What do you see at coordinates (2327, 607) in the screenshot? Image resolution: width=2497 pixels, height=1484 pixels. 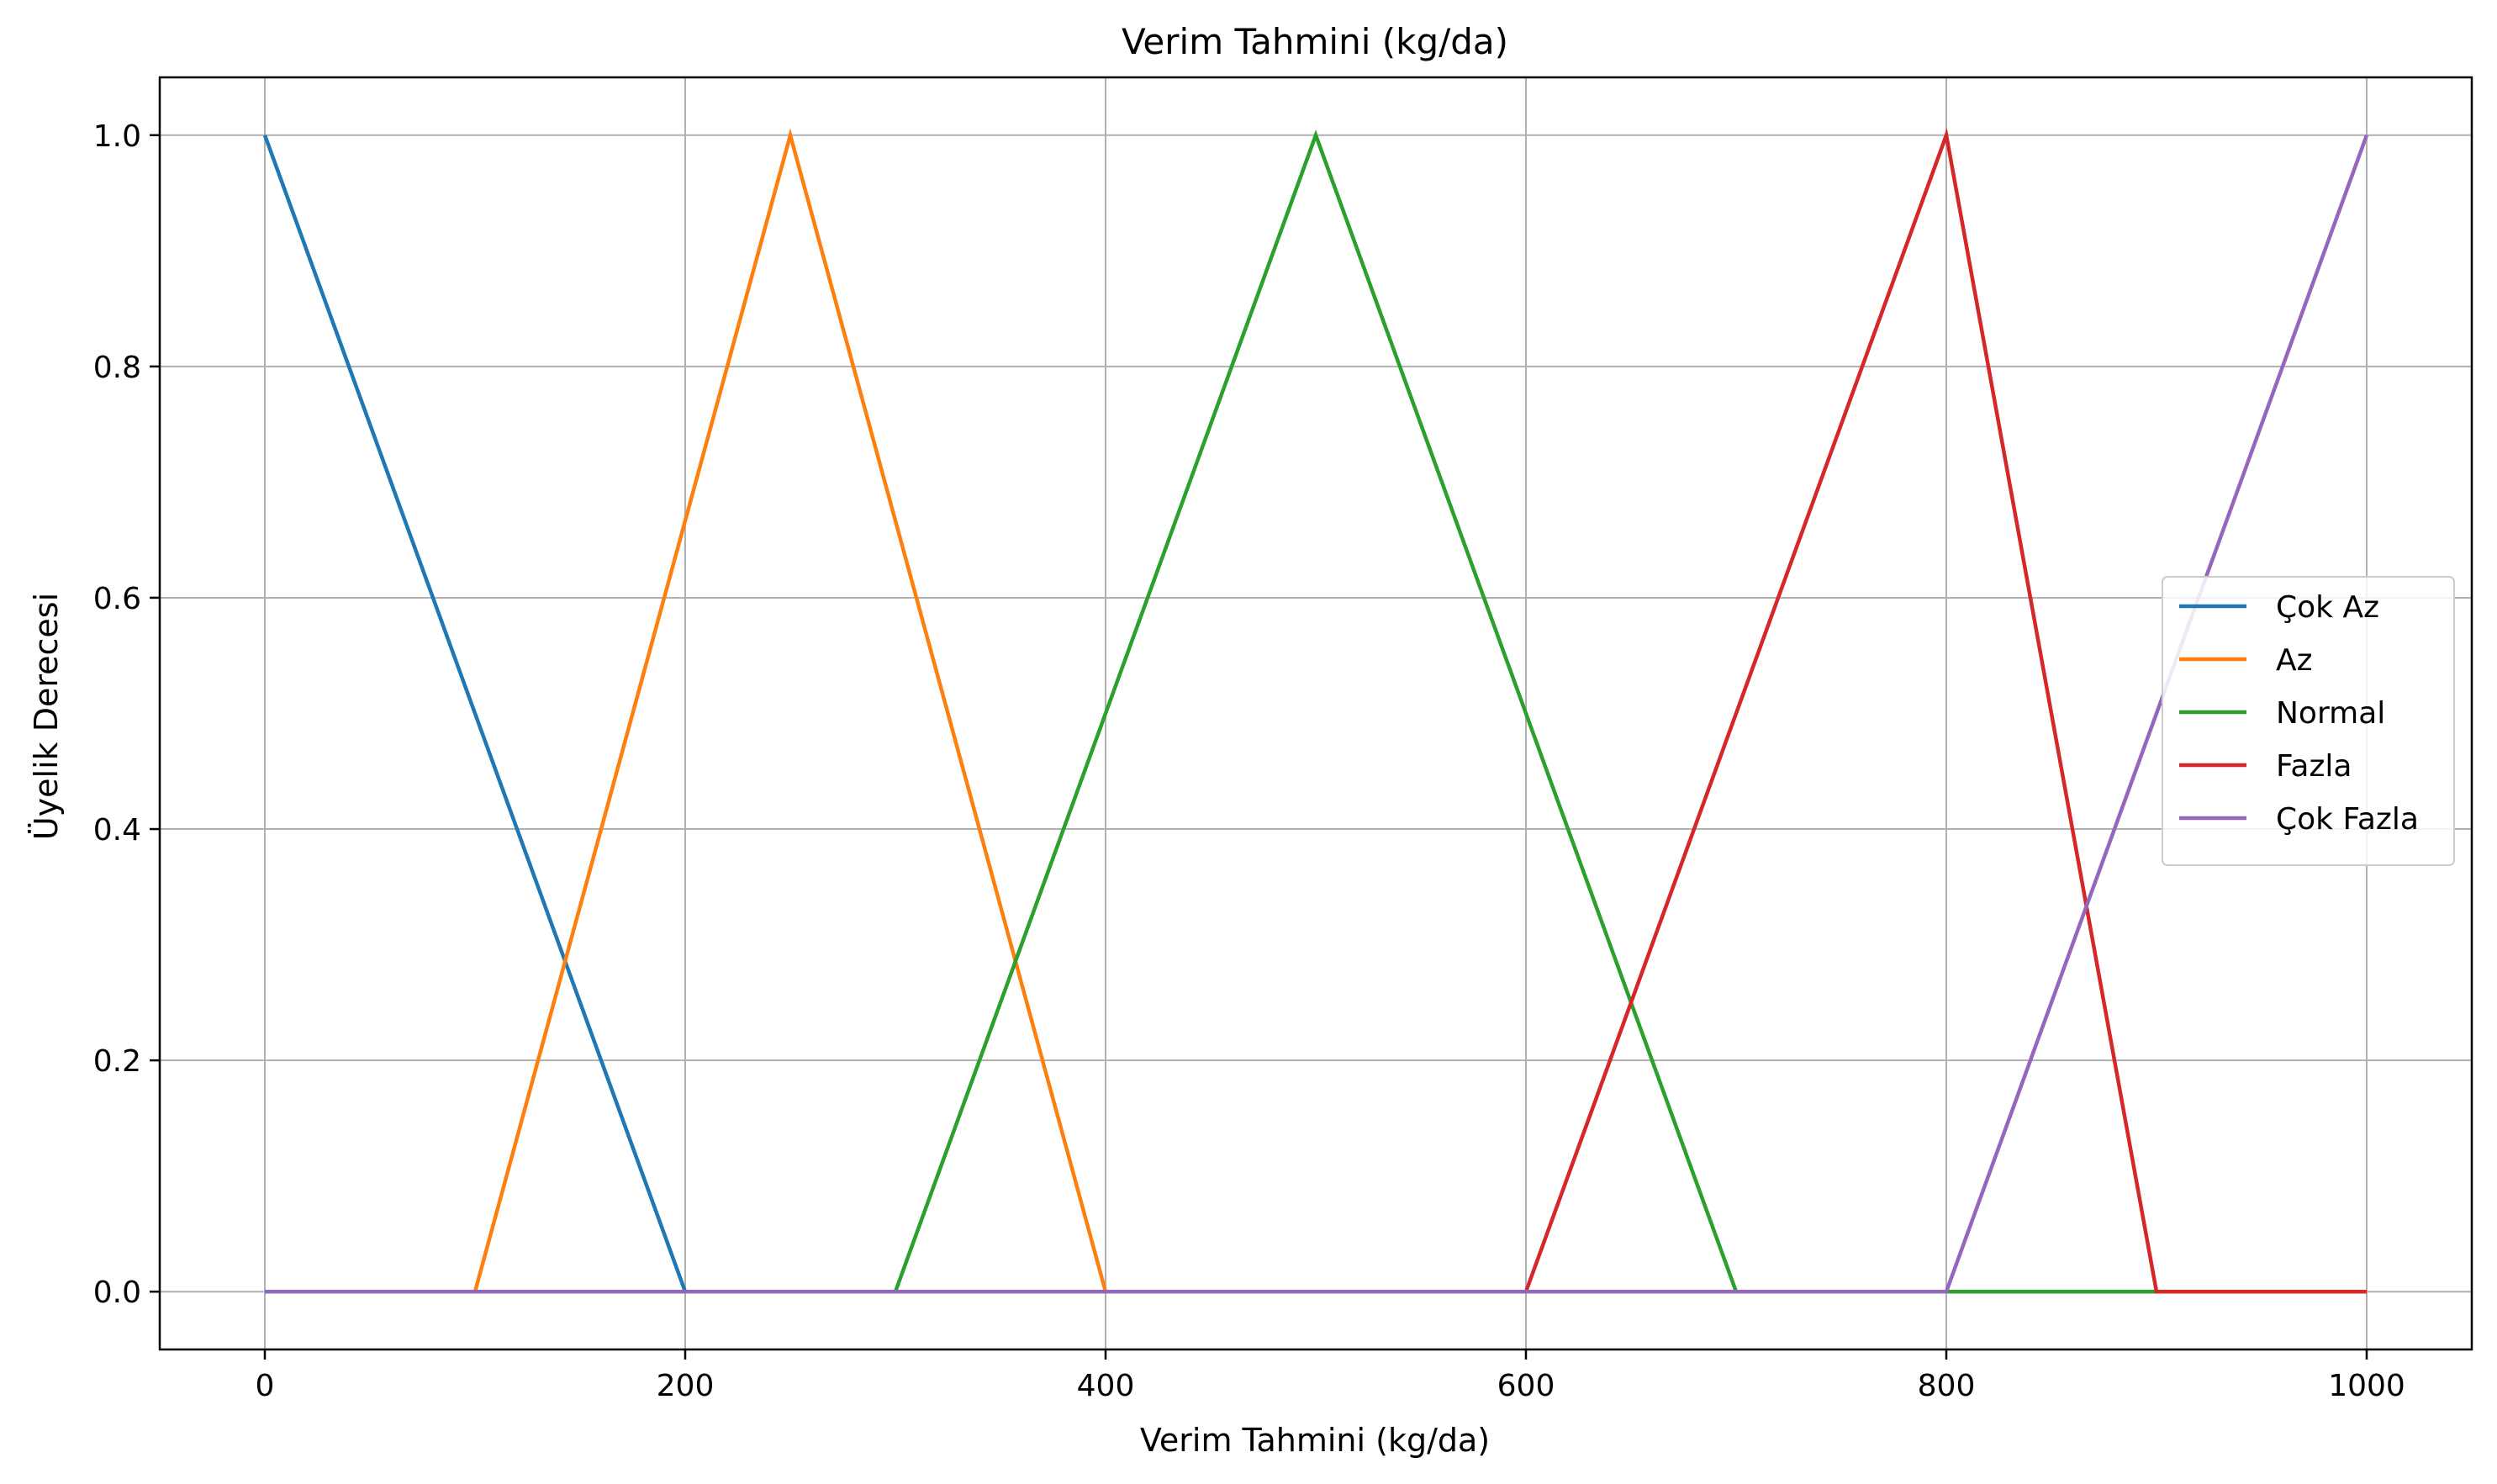 I see `legend-label: Çok Az` at bounding box center [2327, 607].